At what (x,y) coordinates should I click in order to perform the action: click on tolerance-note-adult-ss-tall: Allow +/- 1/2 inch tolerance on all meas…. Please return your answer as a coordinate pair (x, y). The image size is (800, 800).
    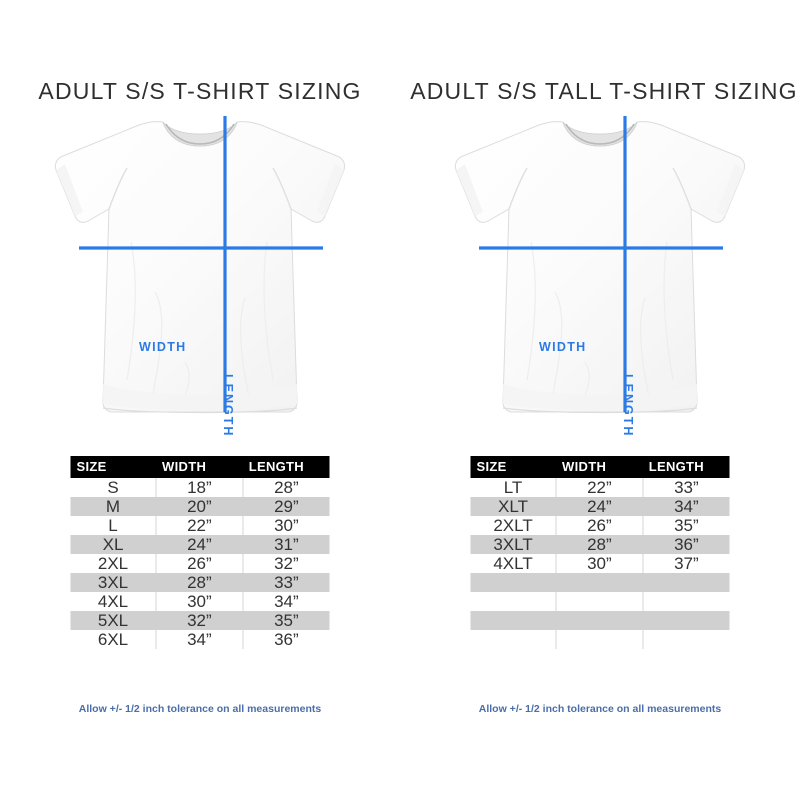
    Looking at the image, I should click on (600, 709).